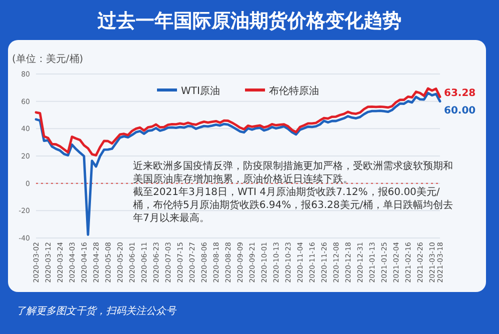 This screenshot has width=499, height=334. I want to click on text: 了解更多图文干货，扫码关注公众号, so click(96, 311).